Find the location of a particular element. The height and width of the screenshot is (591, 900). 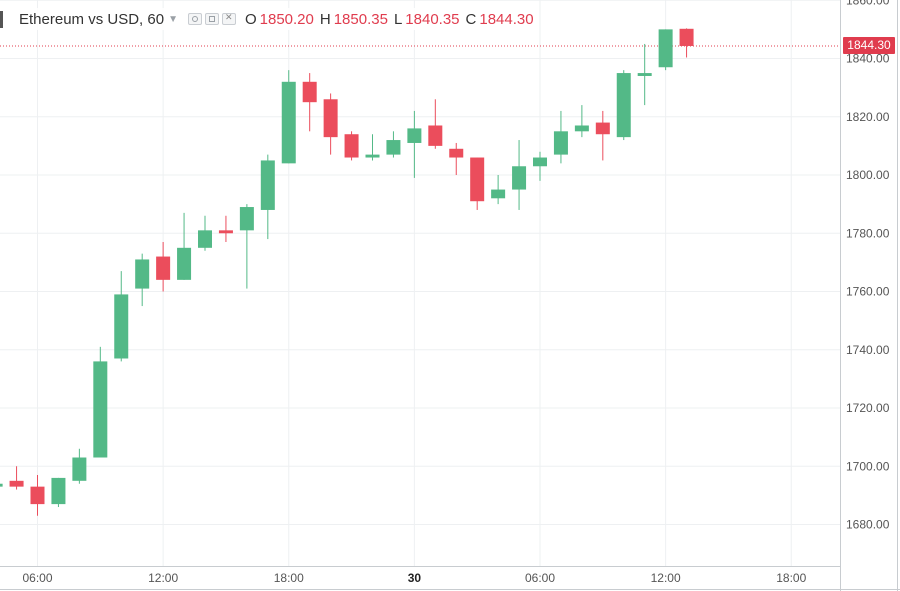

y-tick-label: 1860.00 is located at coordinates (868, 3).